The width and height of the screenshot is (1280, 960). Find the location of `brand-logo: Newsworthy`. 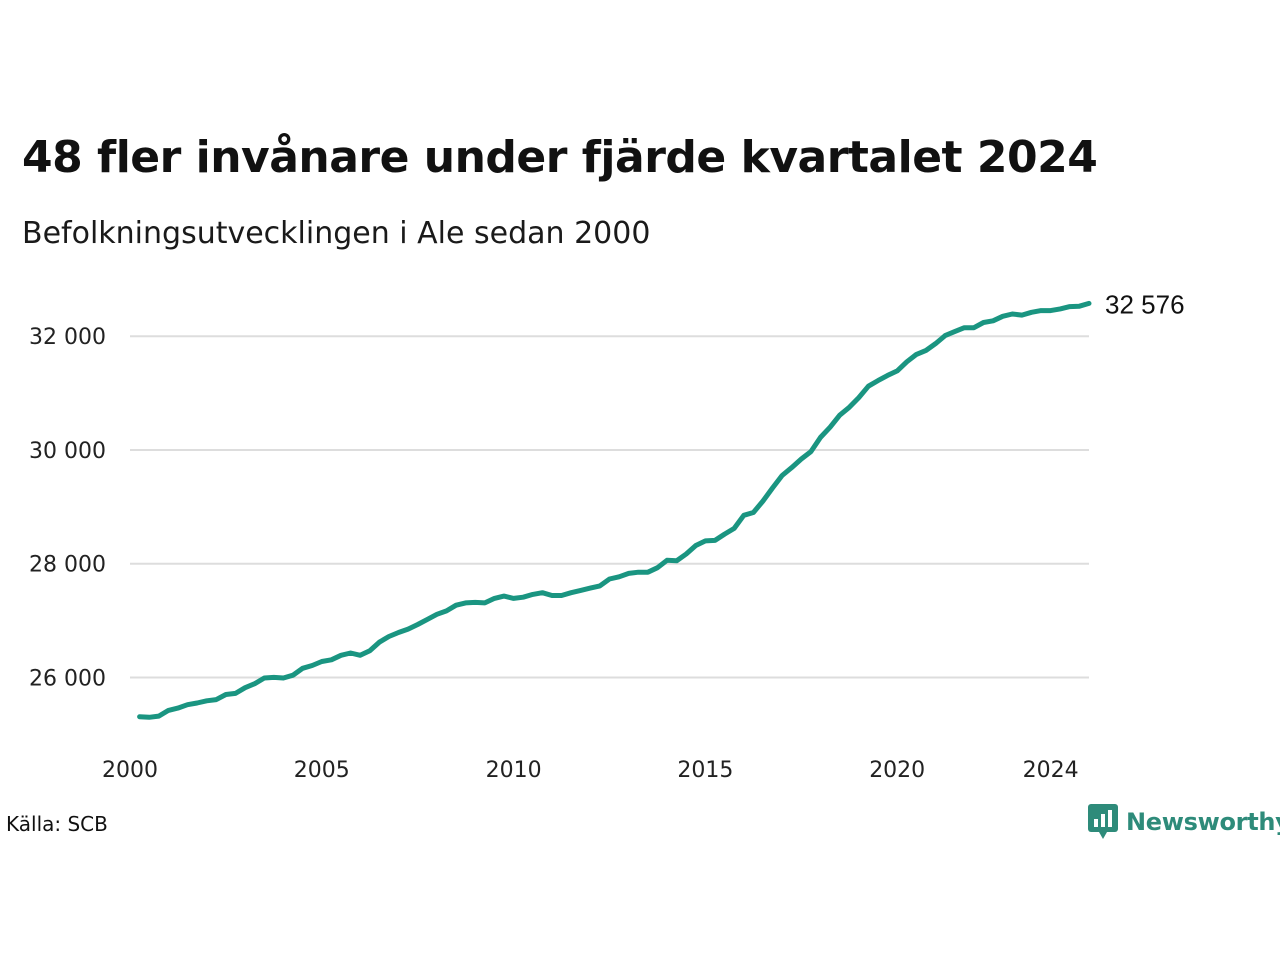

brand-logo: Newsworthy is located at coordinates (1184, 822).